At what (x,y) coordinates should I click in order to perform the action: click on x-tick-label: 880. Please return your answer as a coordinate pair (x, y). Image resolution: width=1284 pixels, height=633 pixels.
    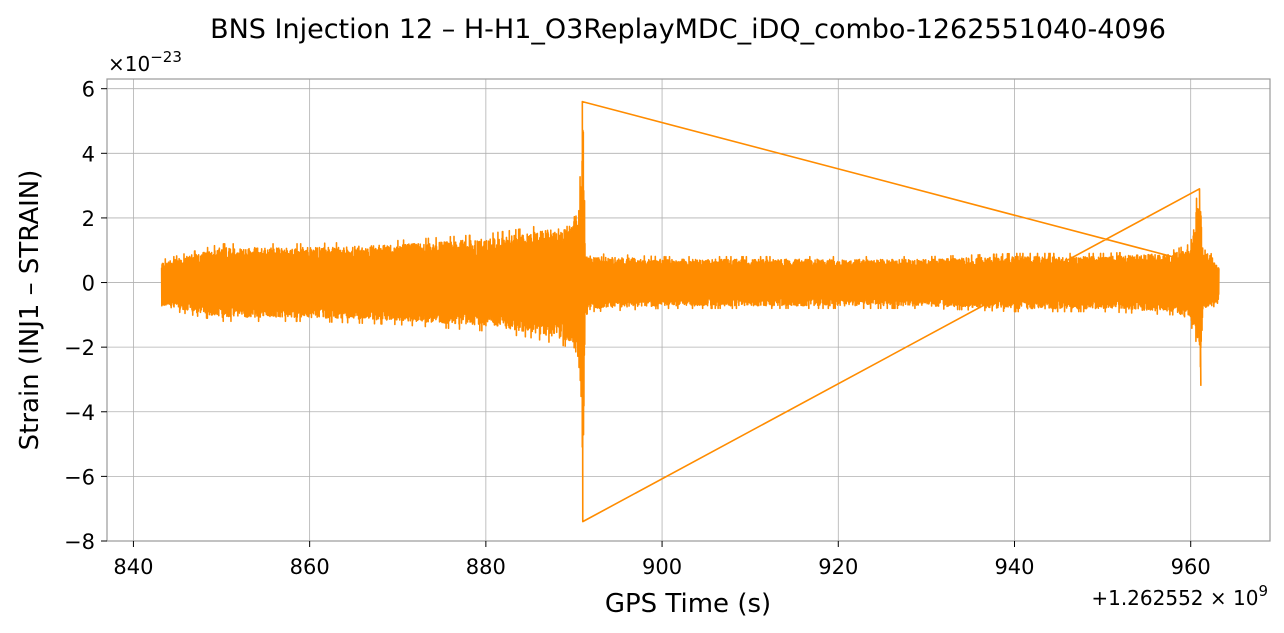
    Looking at the image, I should click on (486, 567).